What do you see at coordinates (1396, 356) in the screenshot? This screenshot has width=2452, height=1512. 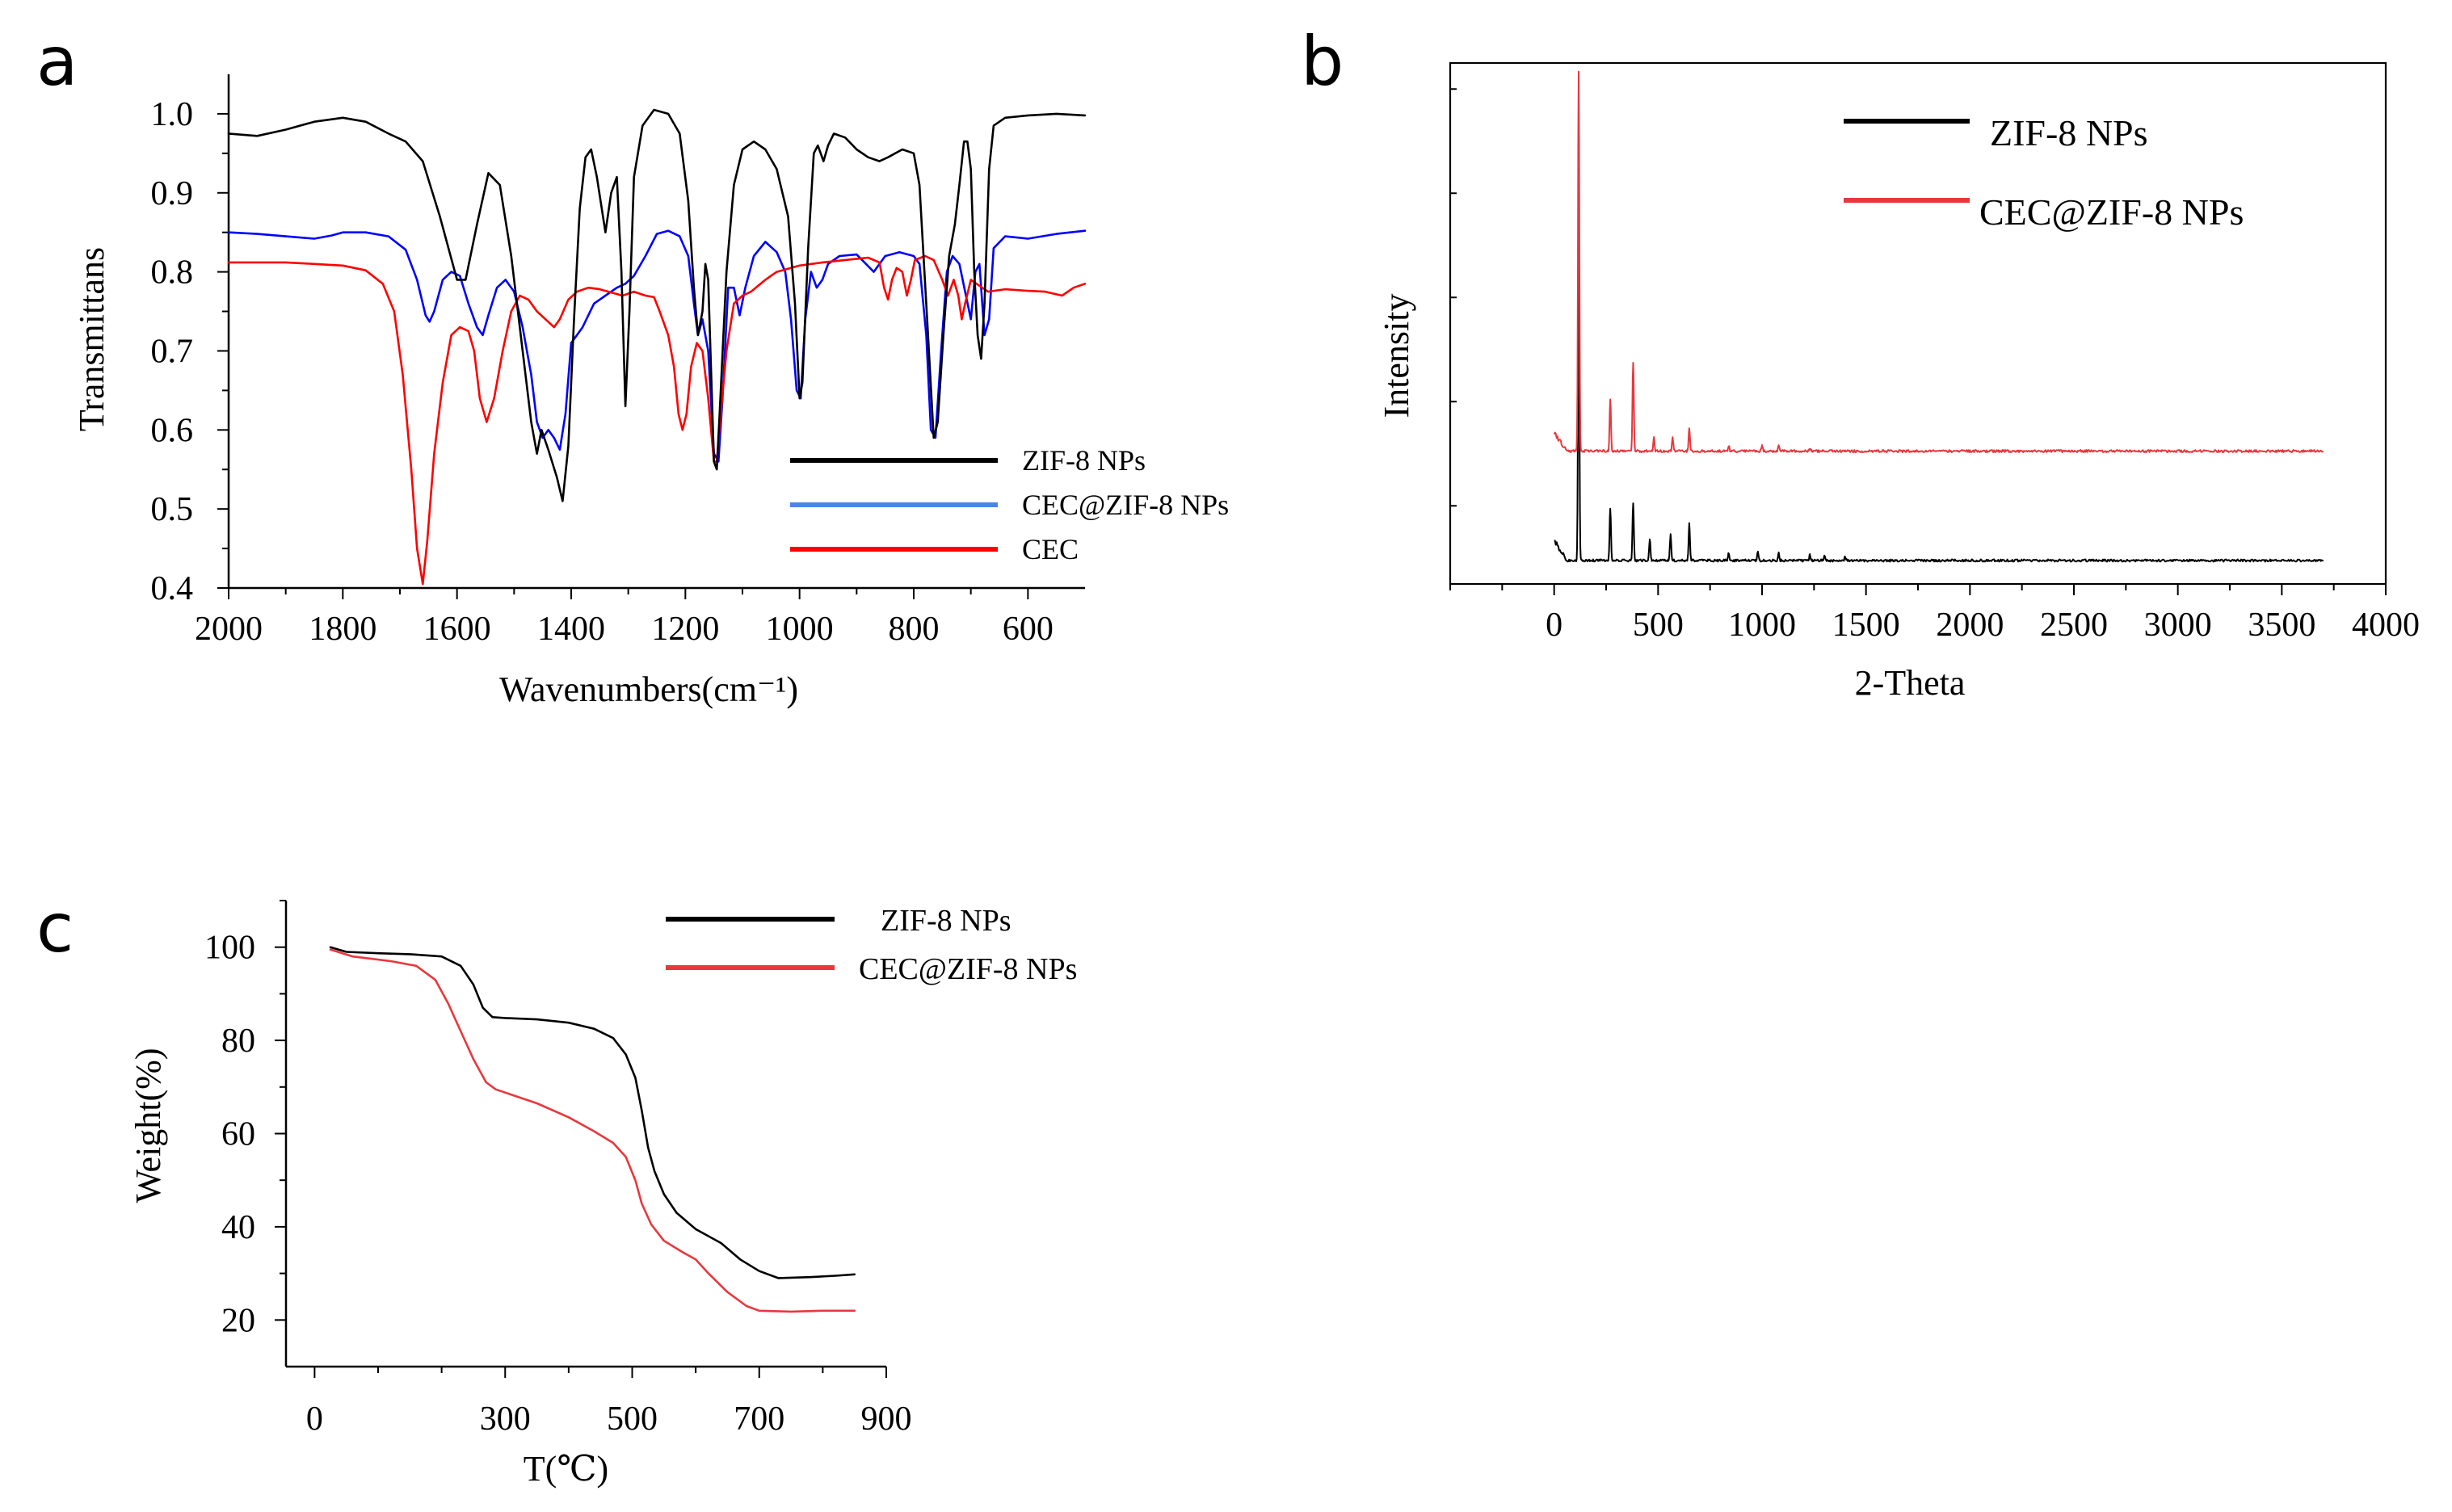 I see `b-y-axis-title: Intensity` at bounding box center [1396, 356].